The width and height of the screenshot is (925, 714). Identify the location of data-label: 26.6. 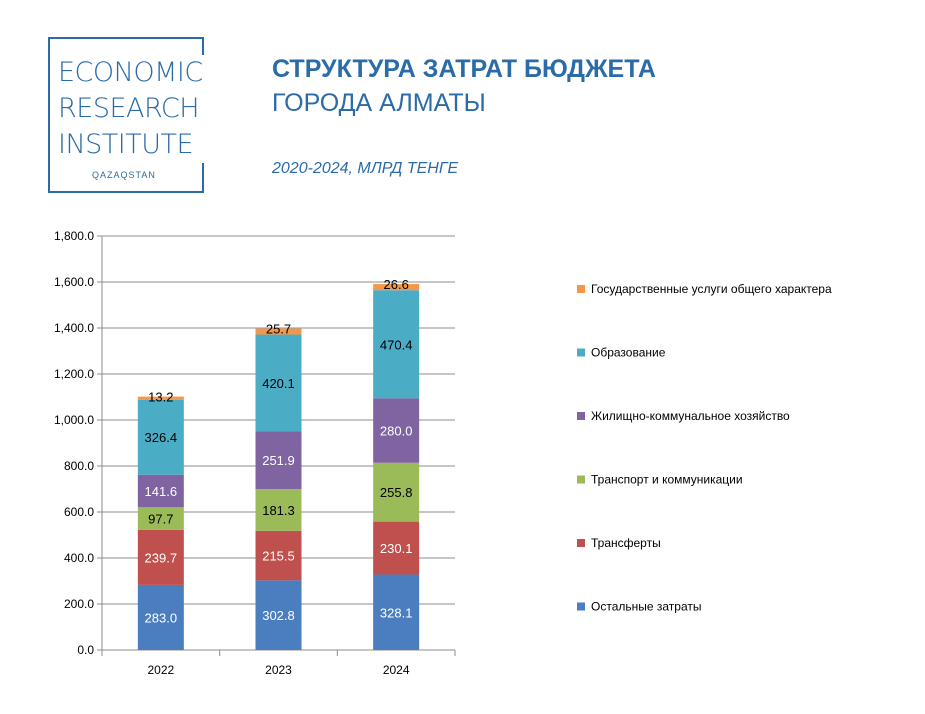
(396, 284).